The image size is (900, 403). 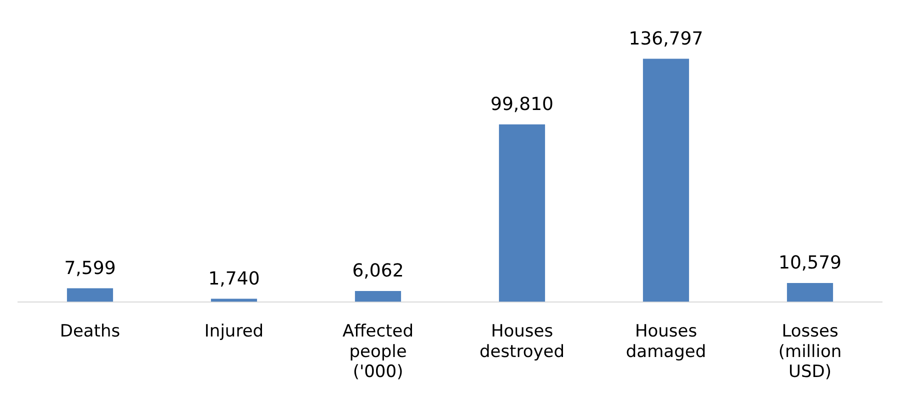 What do you see at coordinates (810, 351) in the screenshot?
I see `x-tick-label: Losses (million USD)` at bounding box center [810, 351].